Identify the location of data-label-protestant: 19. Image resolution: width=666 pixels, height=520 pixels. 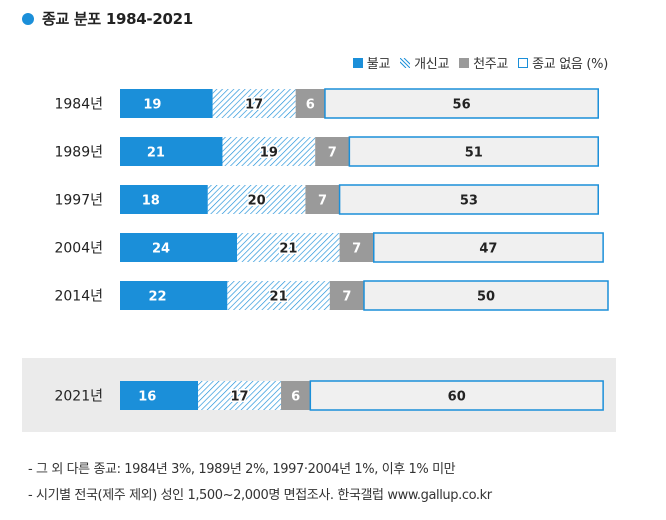
(269, 153).